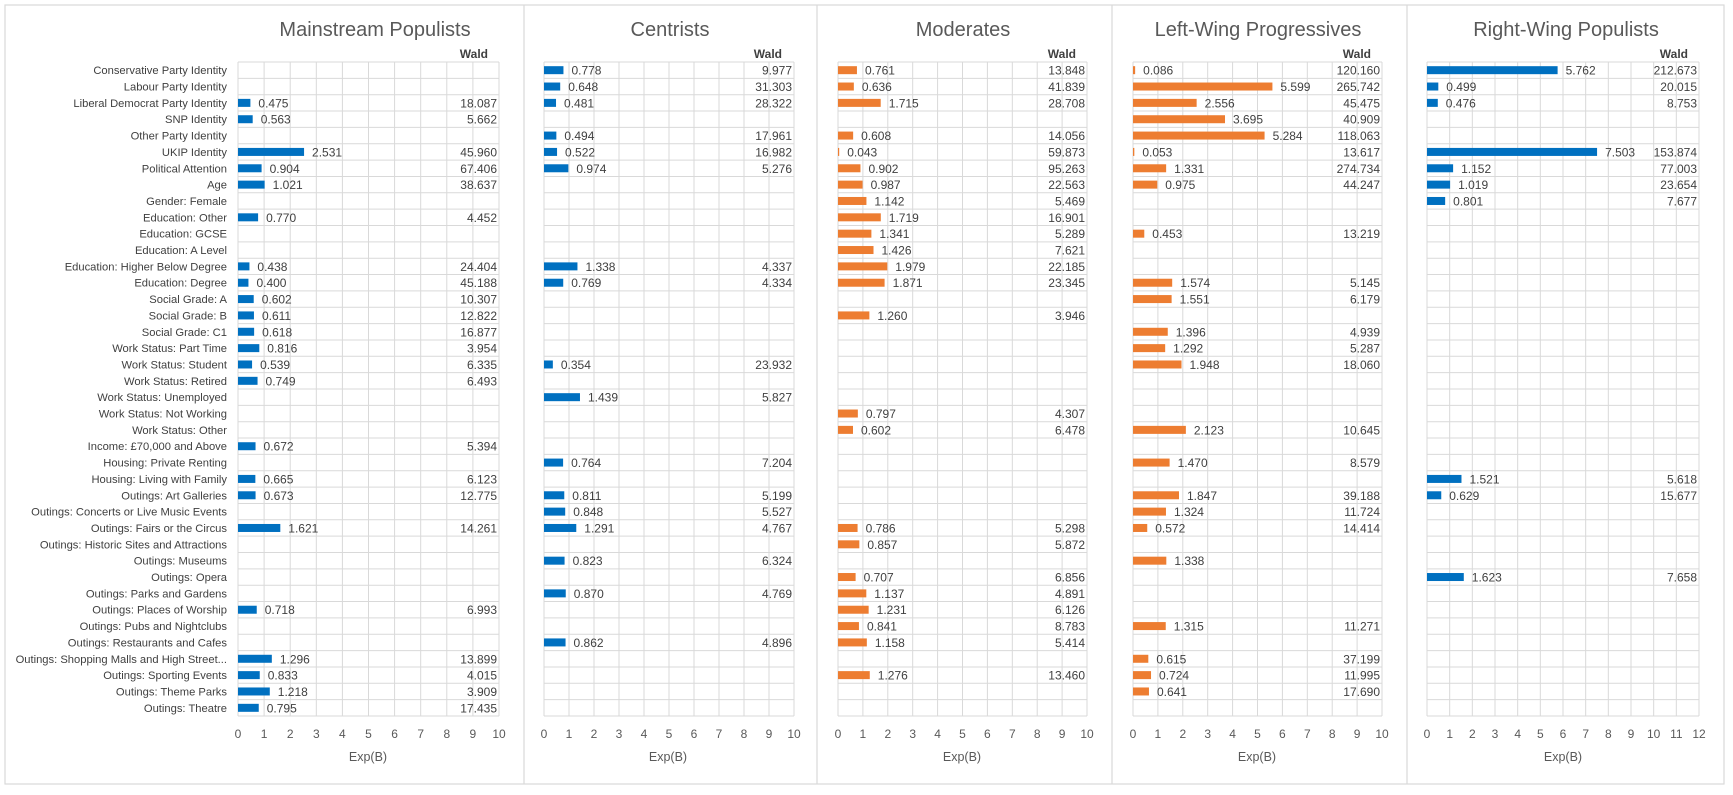  I want to click on wald-value: 38.637, so click(478, 185).